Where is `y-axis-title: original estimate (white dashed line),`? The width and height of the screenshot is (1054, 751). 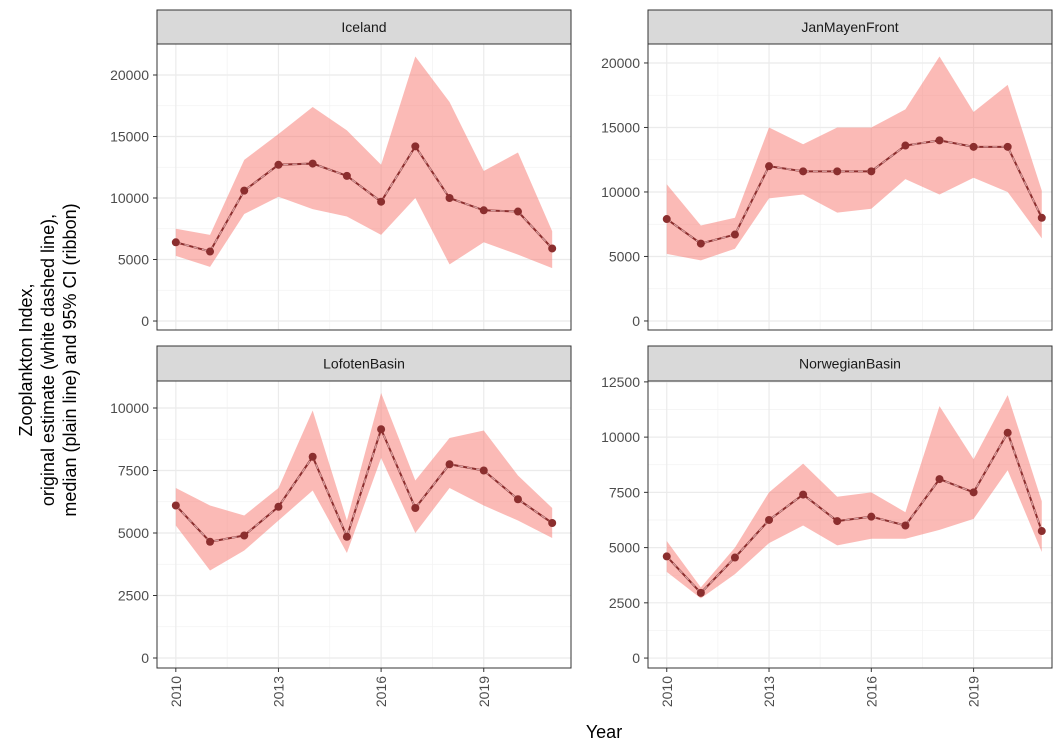 y-axis-title: original estimate (white dashed line), is located at coordinates (48, 360).